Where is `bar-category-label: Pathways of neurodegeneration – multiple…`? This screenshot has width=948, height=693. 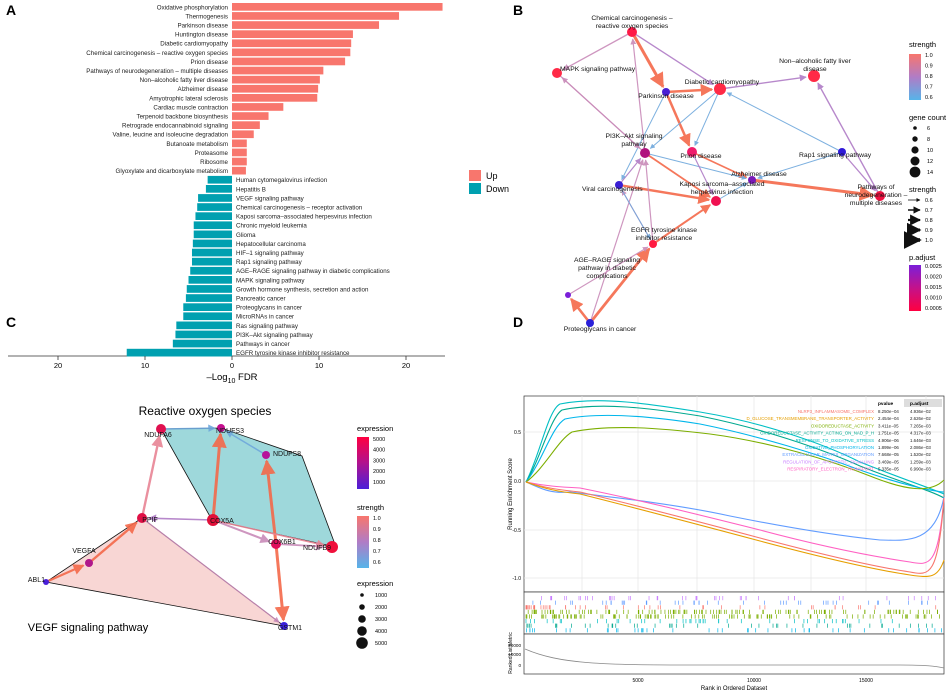 bar-category-label: Pathways of neurodegeneration – multiple… is located at coordinates (157, 71).